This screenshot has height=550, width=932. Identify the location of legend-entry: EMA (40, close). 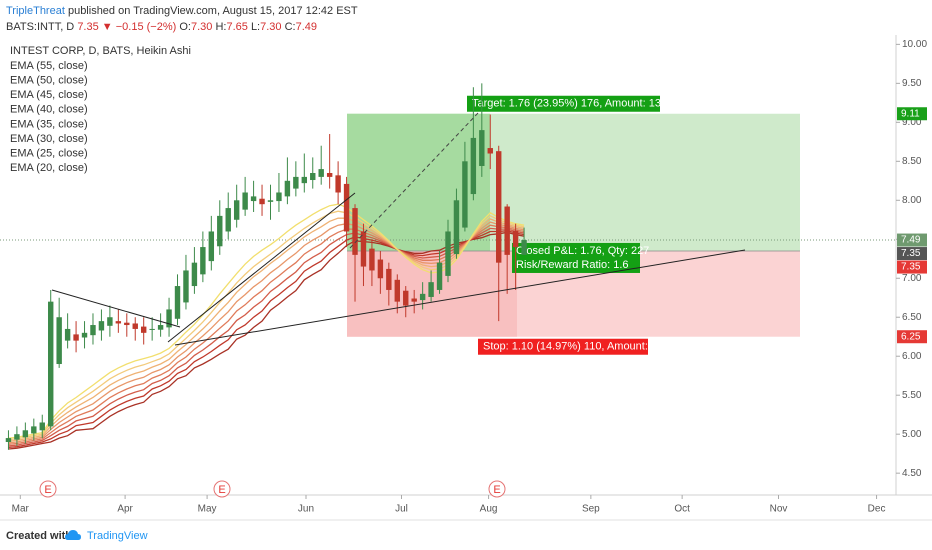
(49, 110).